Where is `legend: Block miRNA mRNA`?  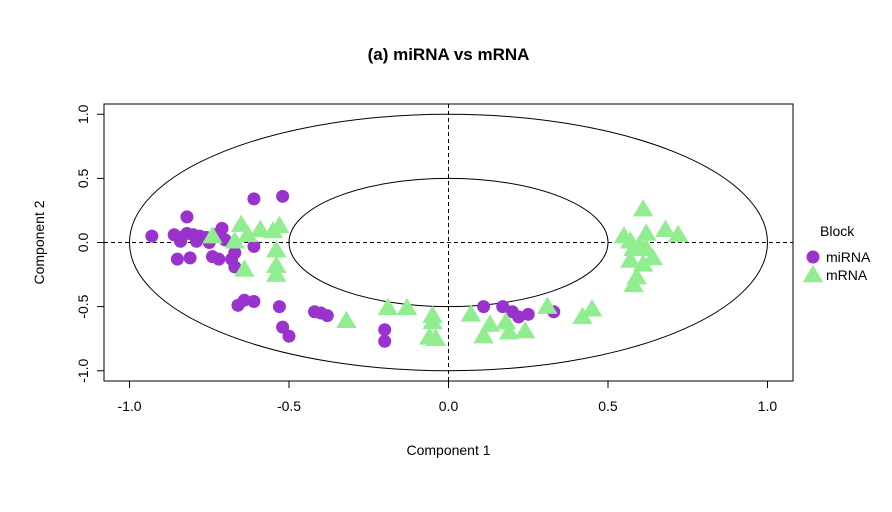 legend: Block miRNA mRNA is located at coordinates (836, 253).